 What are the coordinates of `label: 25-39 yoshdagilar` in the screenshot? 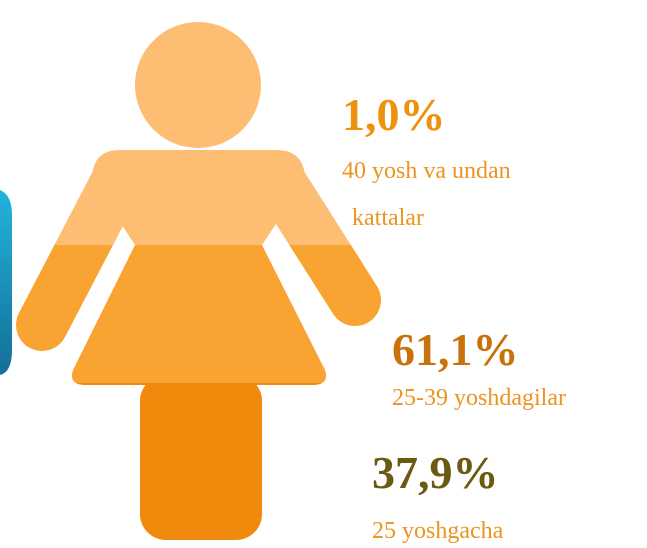 It's located at (479, 398).